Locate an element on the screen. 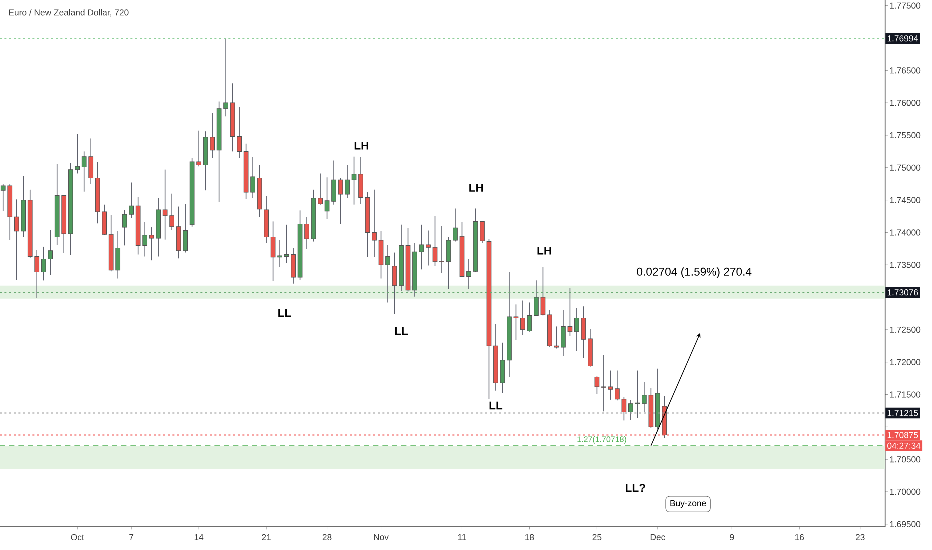  x-tick-label: 18 is located at coordinates (530, 537).